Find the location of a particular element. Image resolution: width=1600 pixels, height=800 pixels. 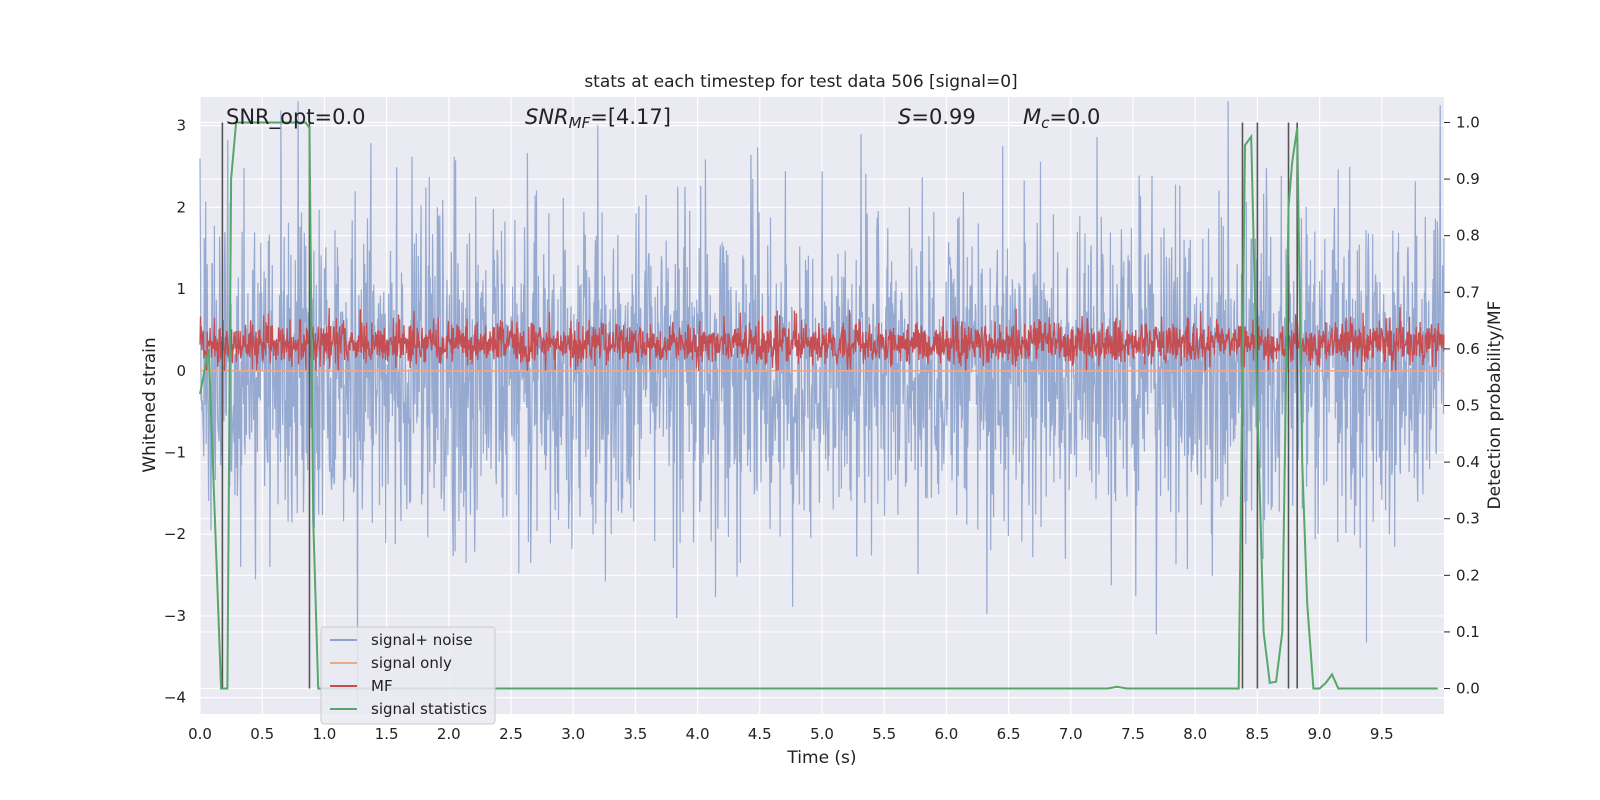

y-tick-label: −3 is located at coordinates (175, 616).